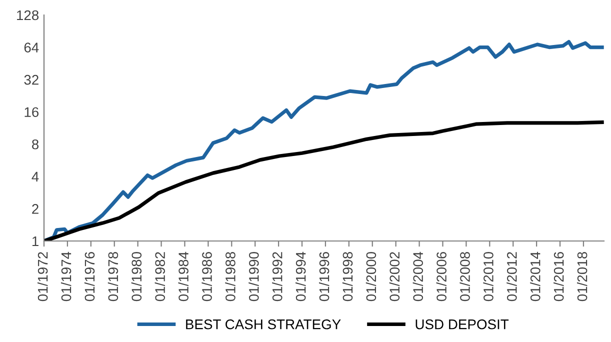 This screenshot has height=342, width=611. Describe the element at coordinates (418, 277) in the screenshot. I see `x-tick-label: 01/2004` at that location.